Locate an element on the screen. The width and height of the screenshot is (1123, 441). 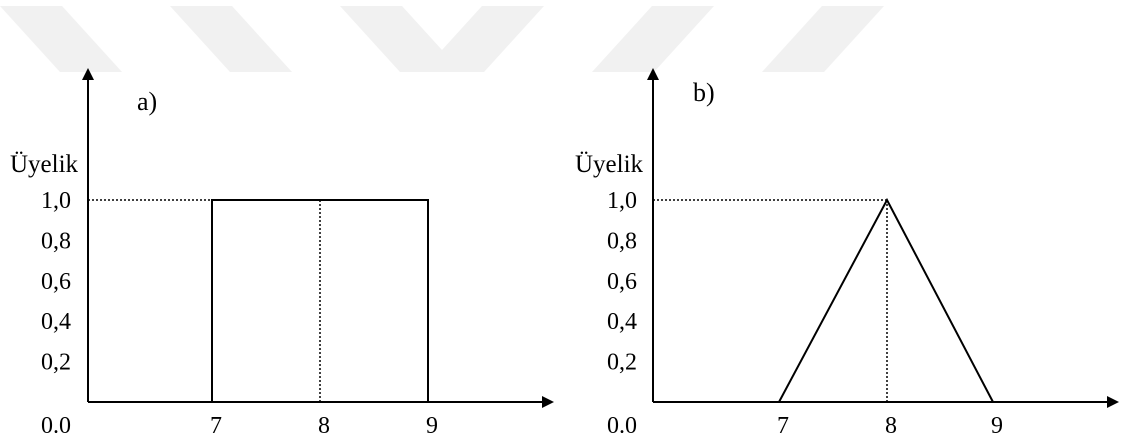
panel-label: b) is located at coordinates (704, 92).